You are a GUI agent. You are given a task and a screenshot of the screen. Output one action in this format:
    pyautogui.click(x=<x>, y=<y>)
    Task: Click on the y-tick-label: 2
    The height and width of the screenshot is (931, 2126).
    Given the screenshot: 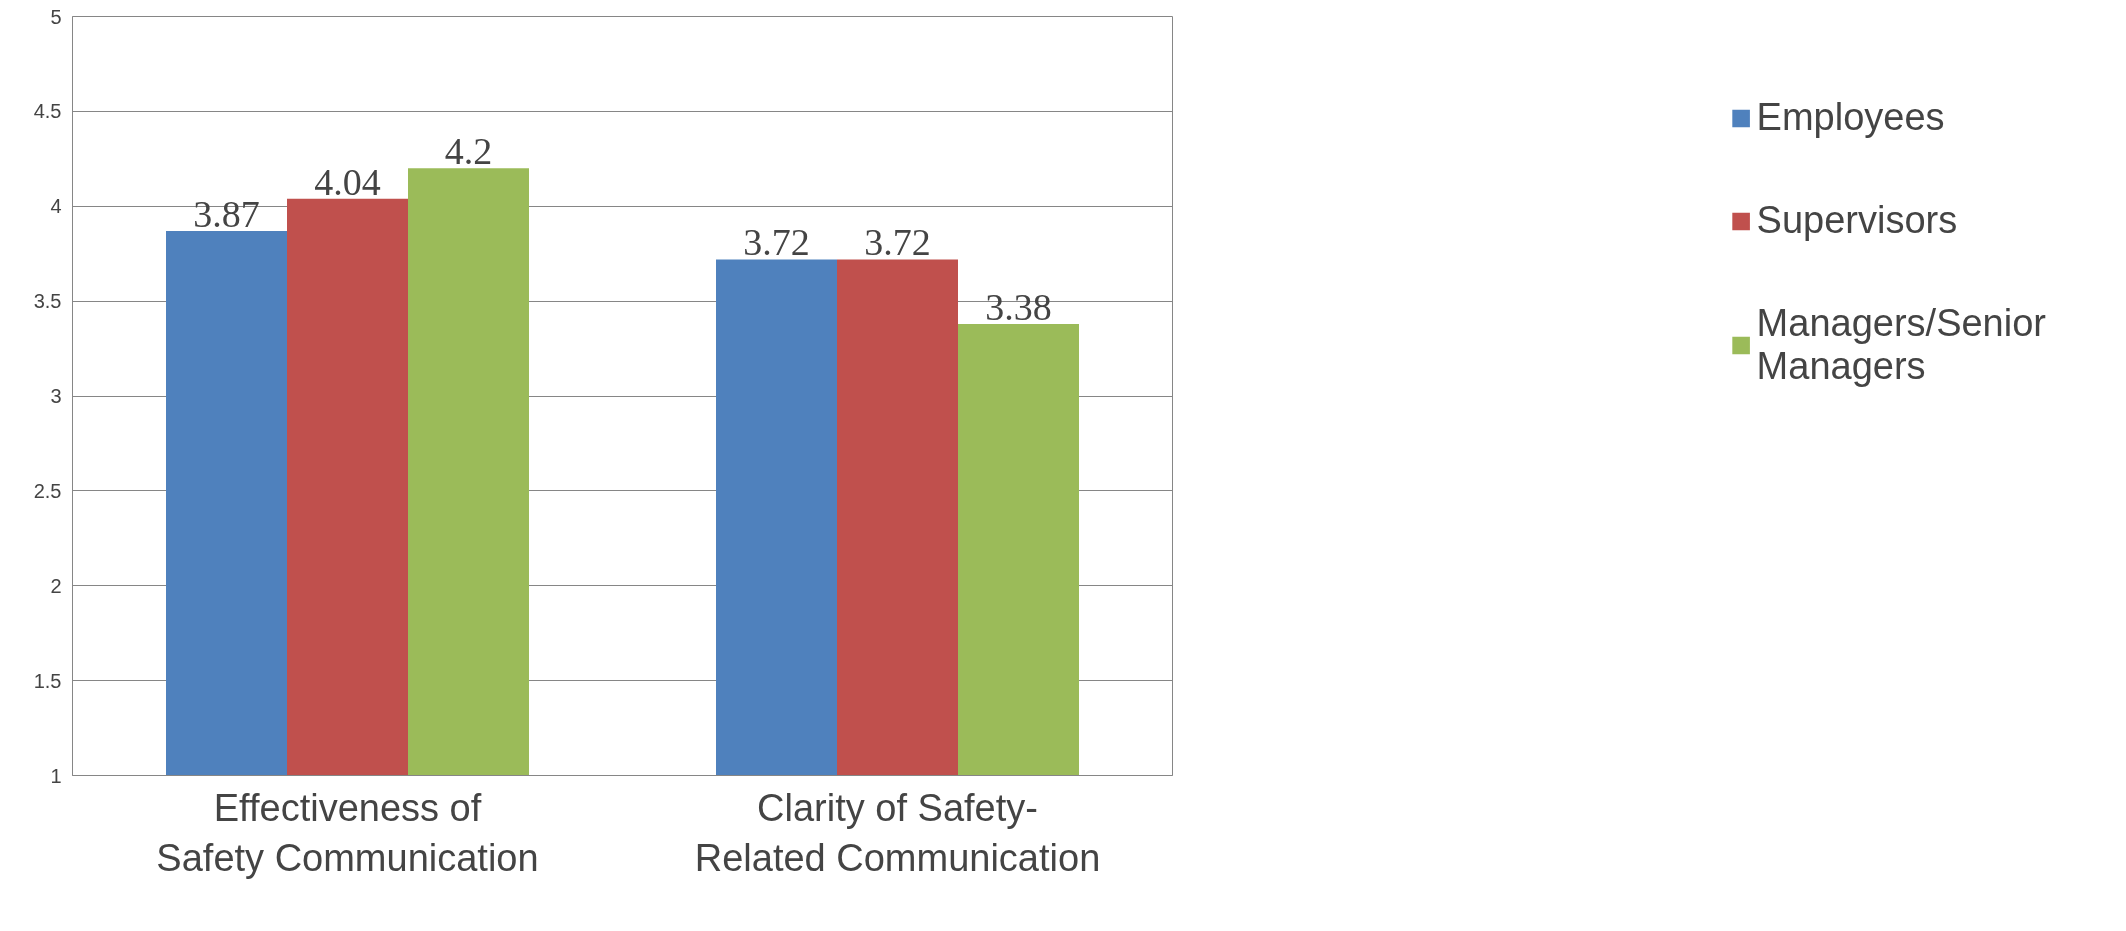 What is the action you would take?
    pyautogui.click(x=56, y=585)
    